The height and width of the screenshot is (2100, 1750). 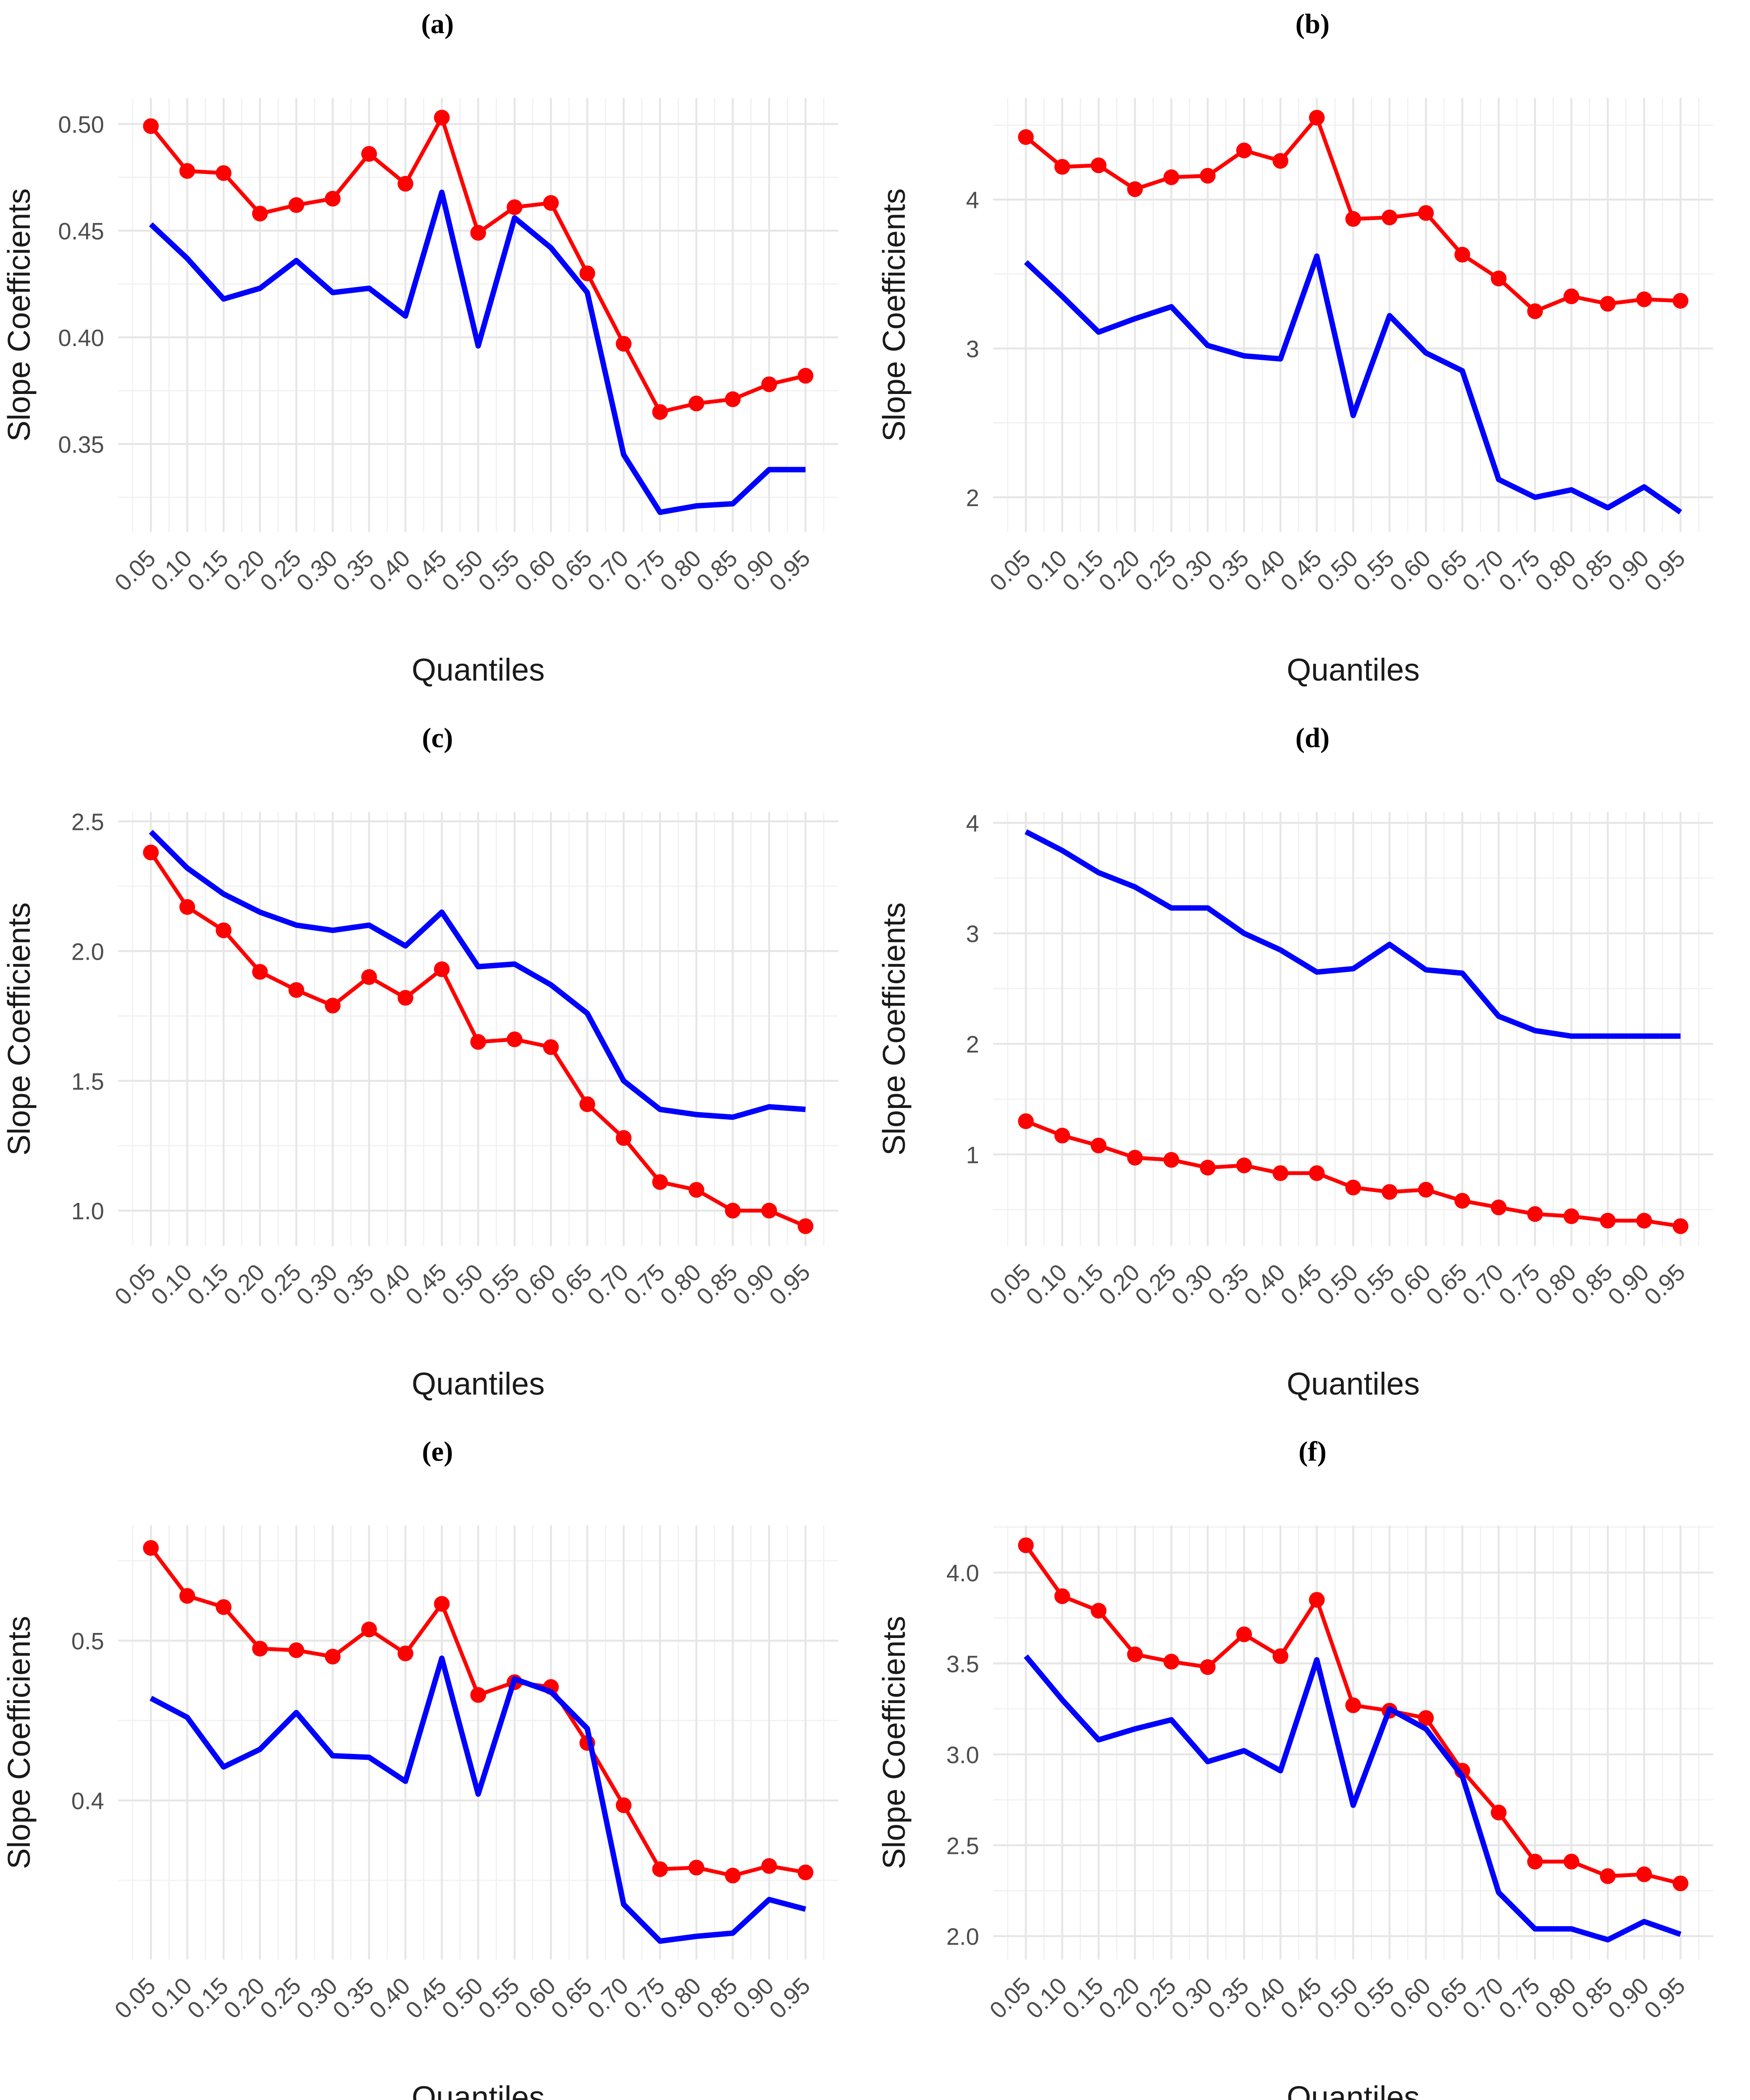 I want to click on y-tick-label: 0.45, so click(x=81, y=231).